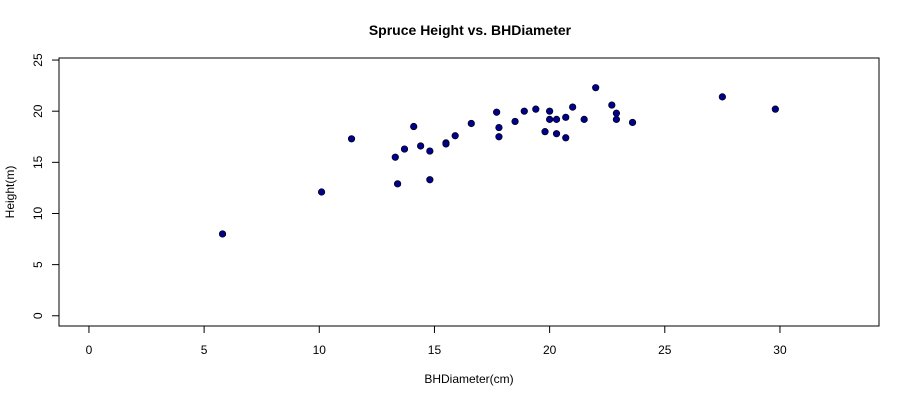 The height and width of the screenshot is (400, 910). I want to click on x-tick-label: 10, so click(320, 350).